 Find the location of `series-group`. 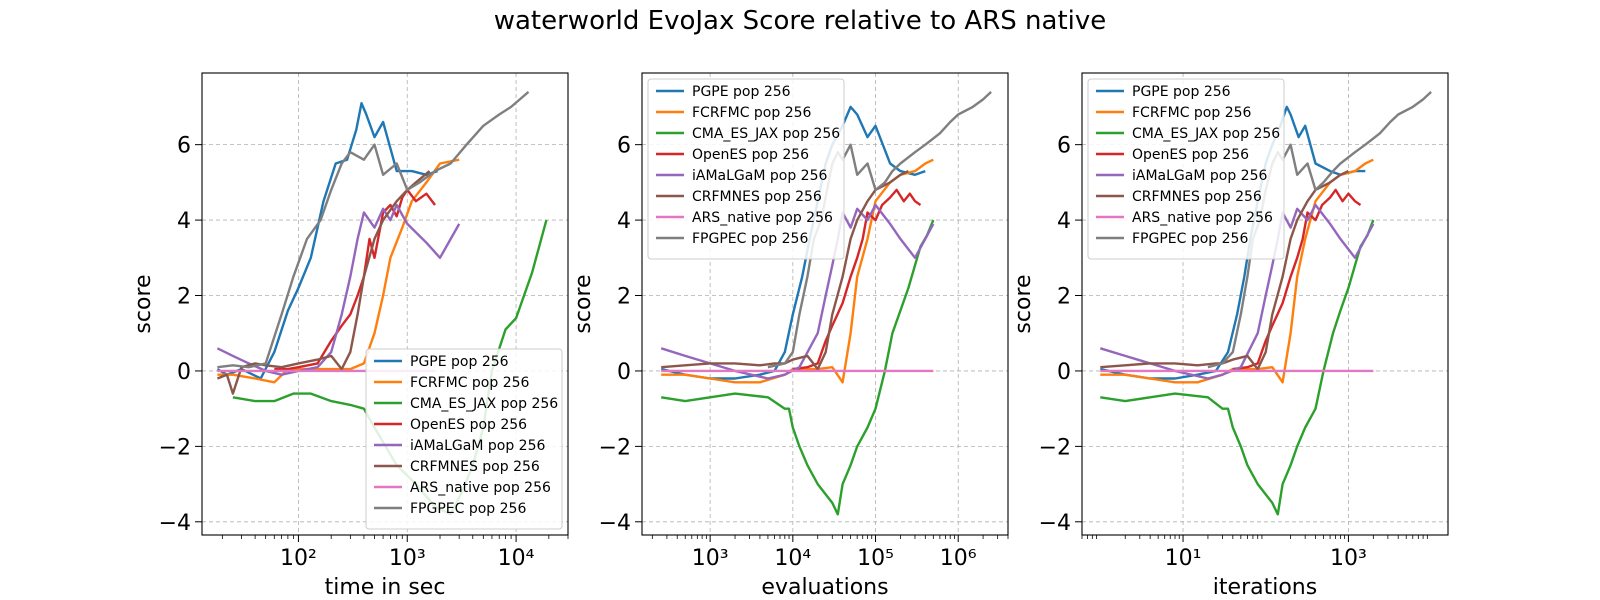

series-group is located at coordinates (1265, 303).